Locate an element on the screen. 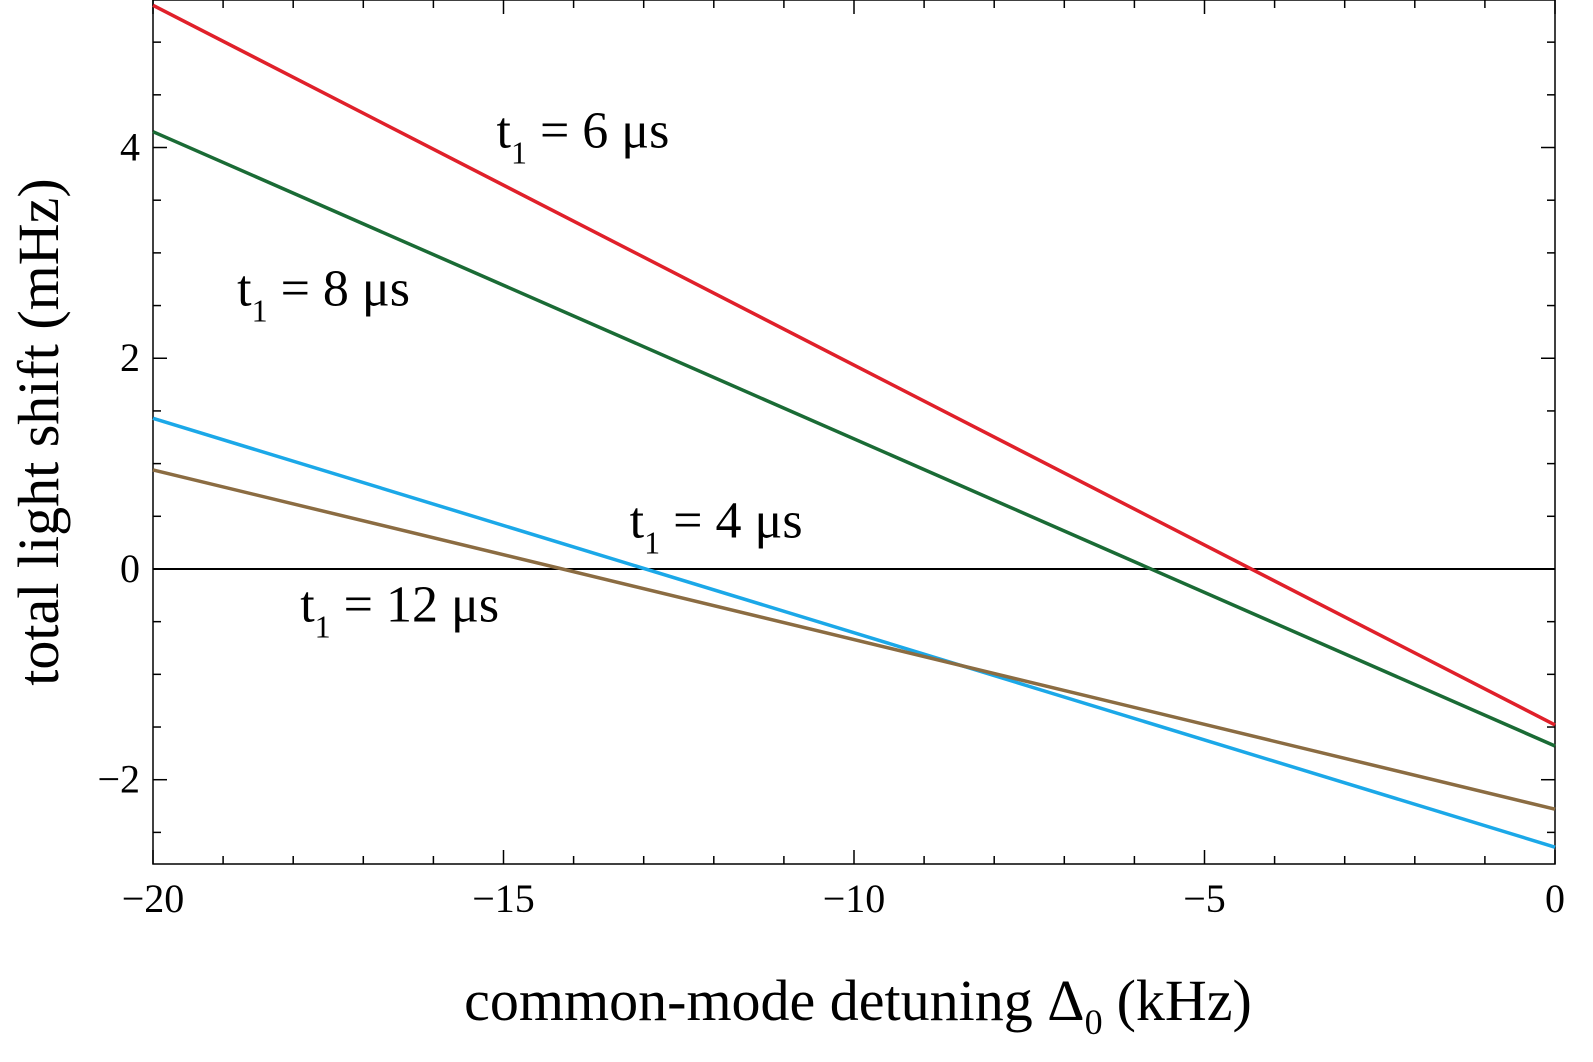 The image size is (1593, 1062). x-axis-title: common-mode detuning Δ0 (kHz) is located at coordinates (858, 1005).